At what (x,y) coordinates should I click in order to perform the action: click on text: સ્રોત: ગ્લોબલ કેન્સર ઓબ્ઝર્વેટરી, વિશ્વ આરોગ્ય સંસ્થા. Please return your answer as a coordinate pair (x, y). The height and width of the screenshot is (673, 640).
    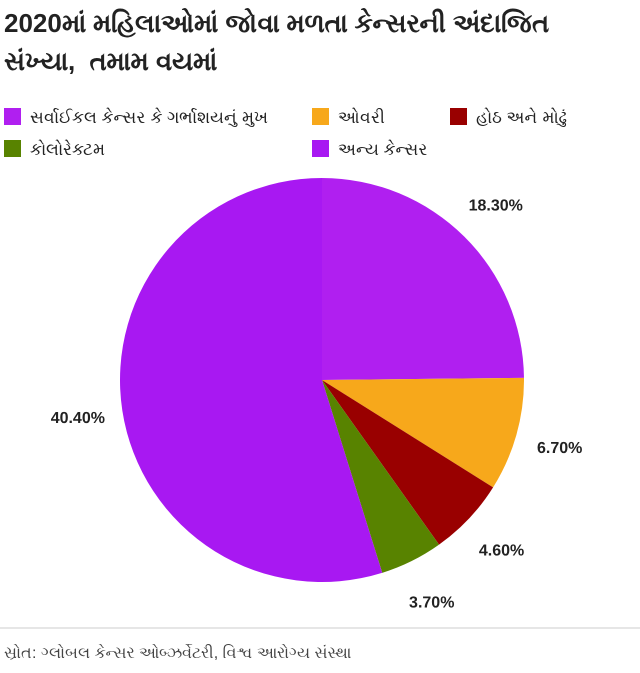
    Looking at the image, I should click on (178, 652).